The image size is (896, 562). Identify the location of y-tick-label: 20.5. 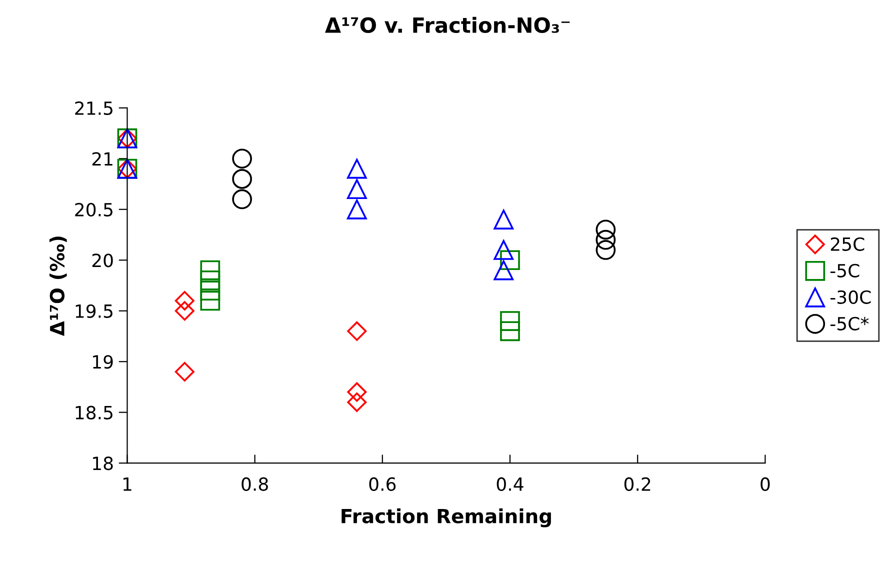
(93, 209).